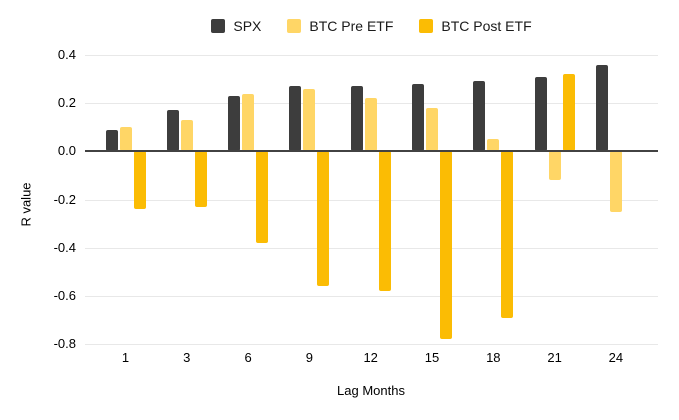  I want to click on legend-item-spx: SPX, so click(236, 26).